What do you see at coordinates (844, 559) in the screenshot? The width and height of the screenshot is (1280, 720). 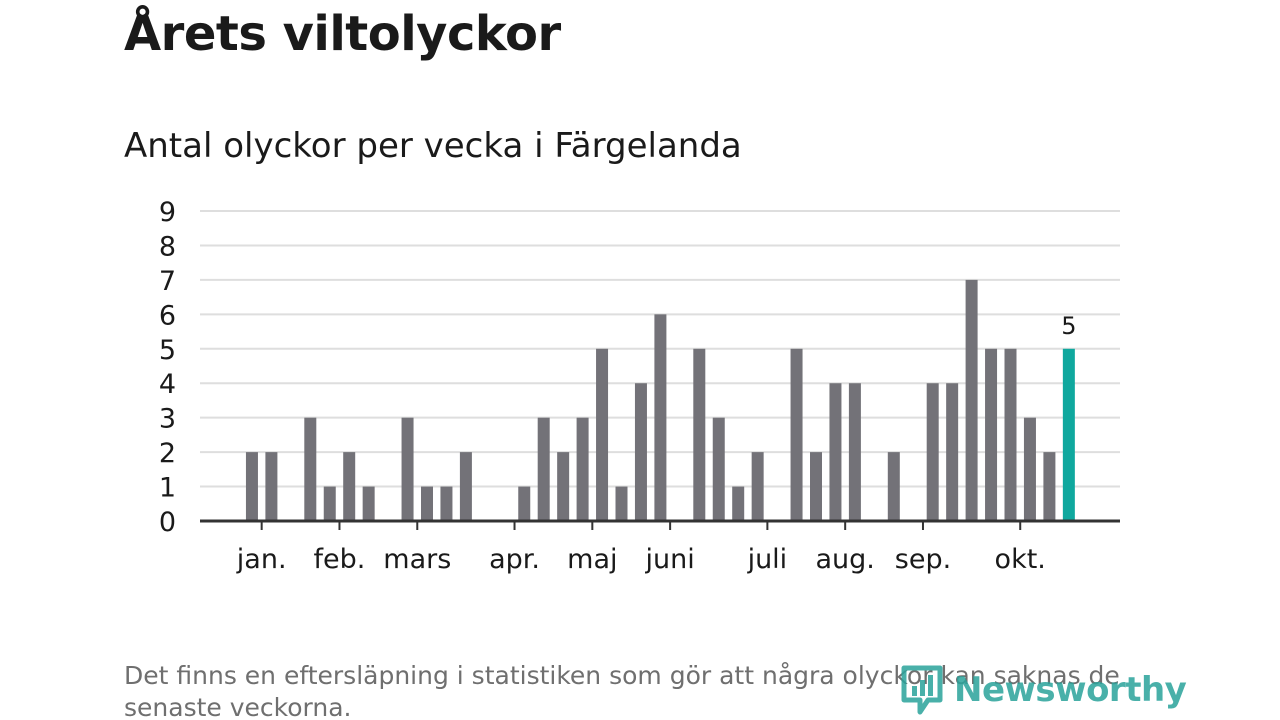 I see `x-tick-label: aug.` at bounding box center [844, 559].